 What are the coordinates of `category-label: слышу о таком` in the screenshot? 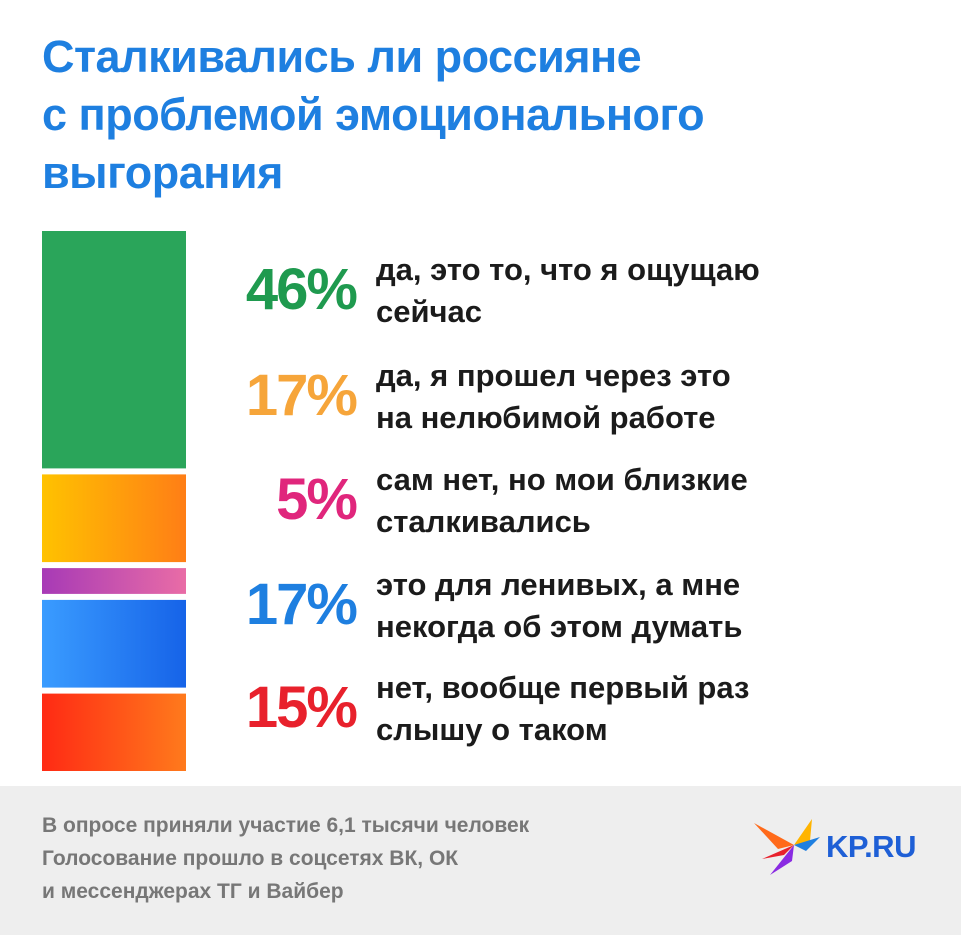 It's located at (492, 729).